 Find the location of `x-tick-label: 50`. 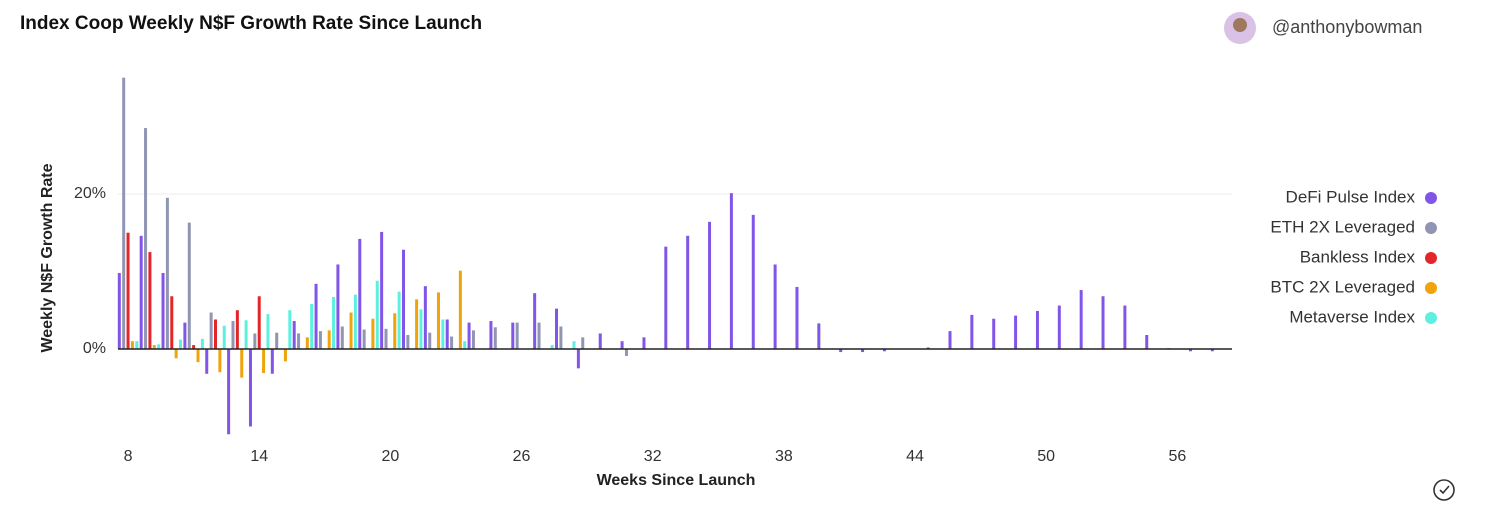

x-tick-label: 50 is located at coordinates (1046, 456).